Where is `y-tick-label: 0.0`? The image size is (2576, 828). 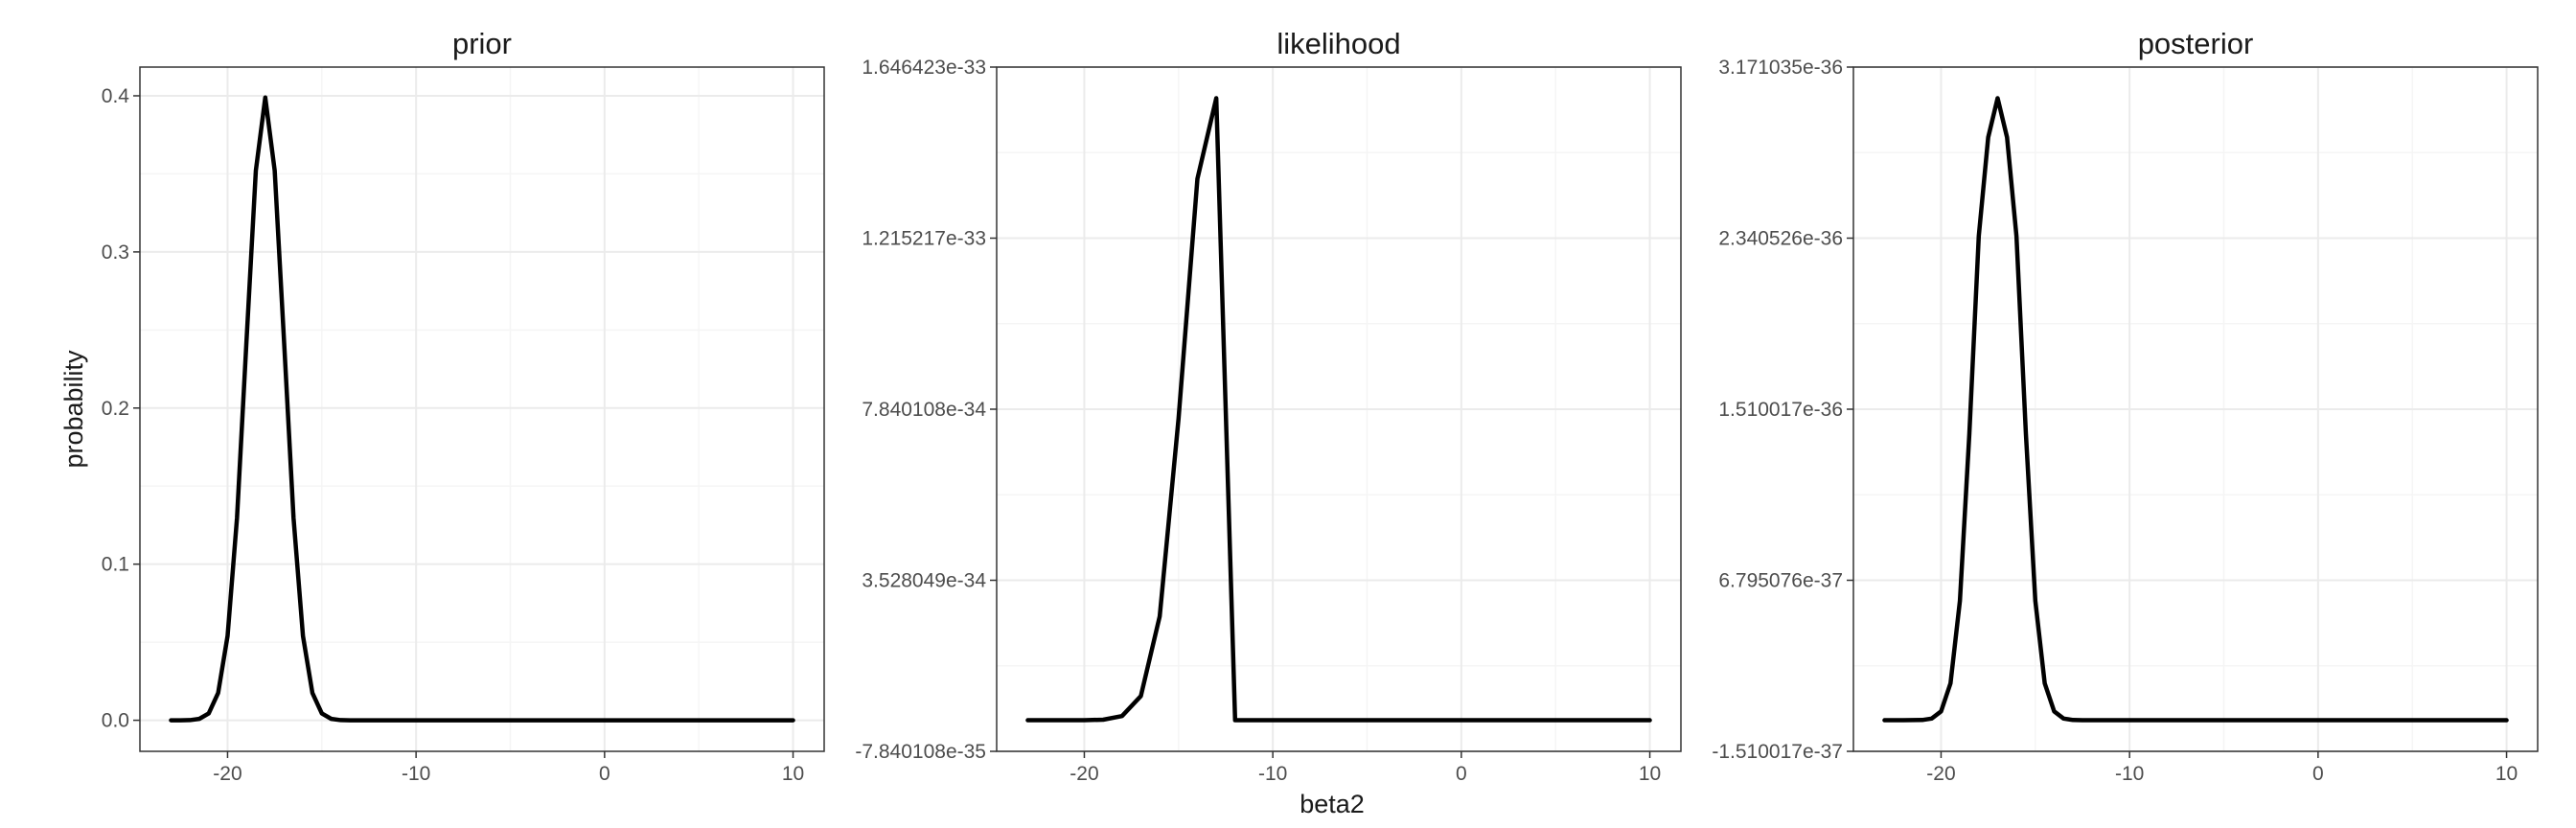 y-tick-label: 0.0 is located at coordinates (115, 721).